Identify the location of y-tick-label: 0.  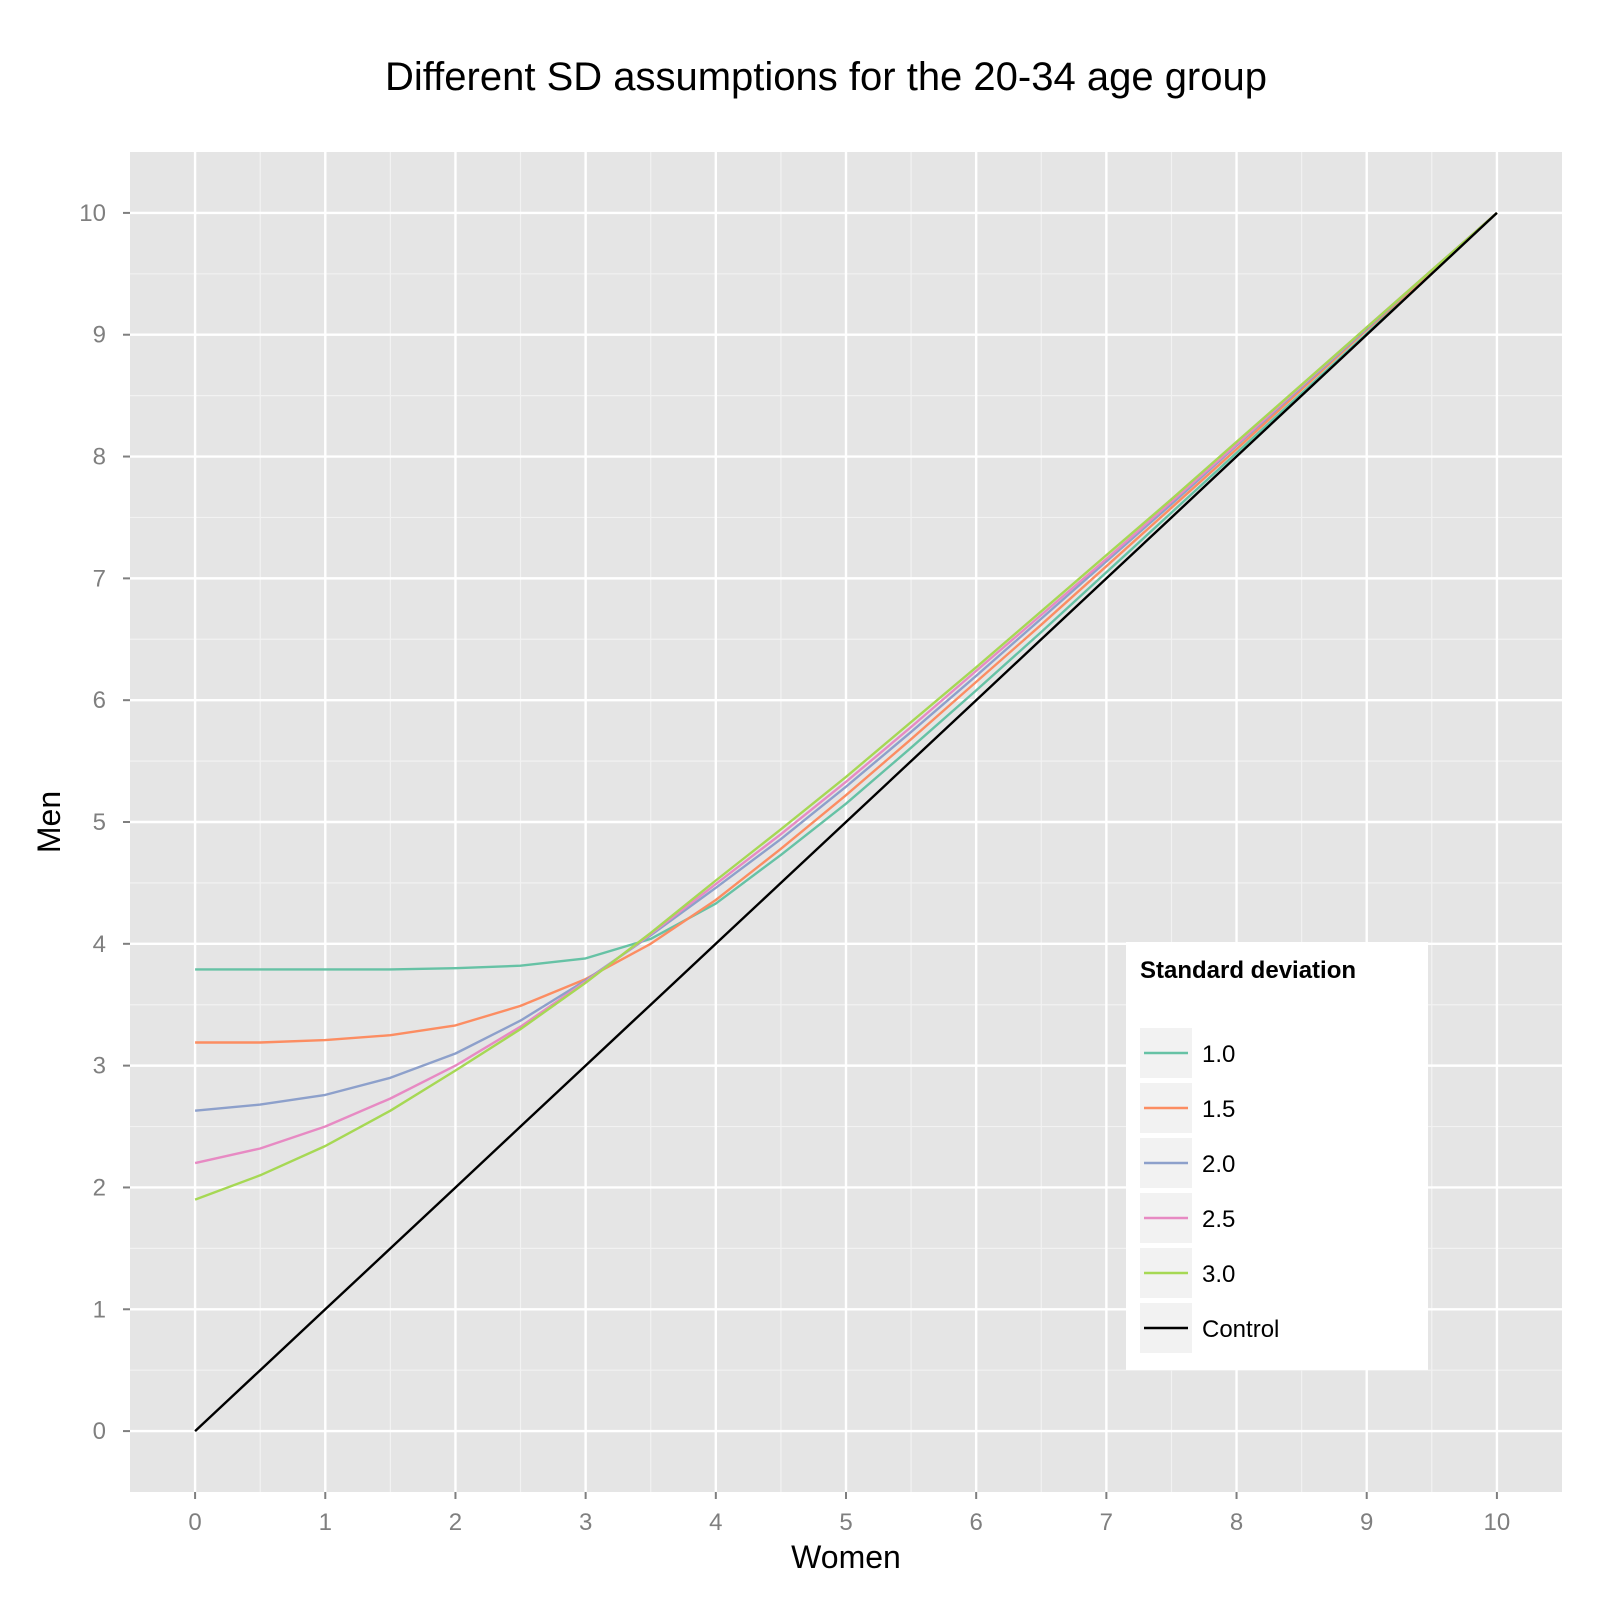
(99, 1431).